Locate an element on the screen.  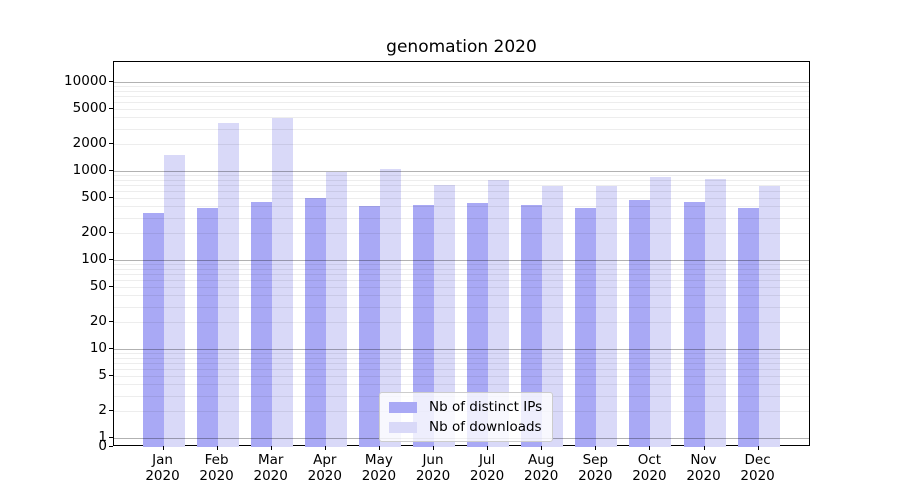
legend-row-nb-of-distinct-ips: Nb of distinct IPs is located at coordinates (465, 407).